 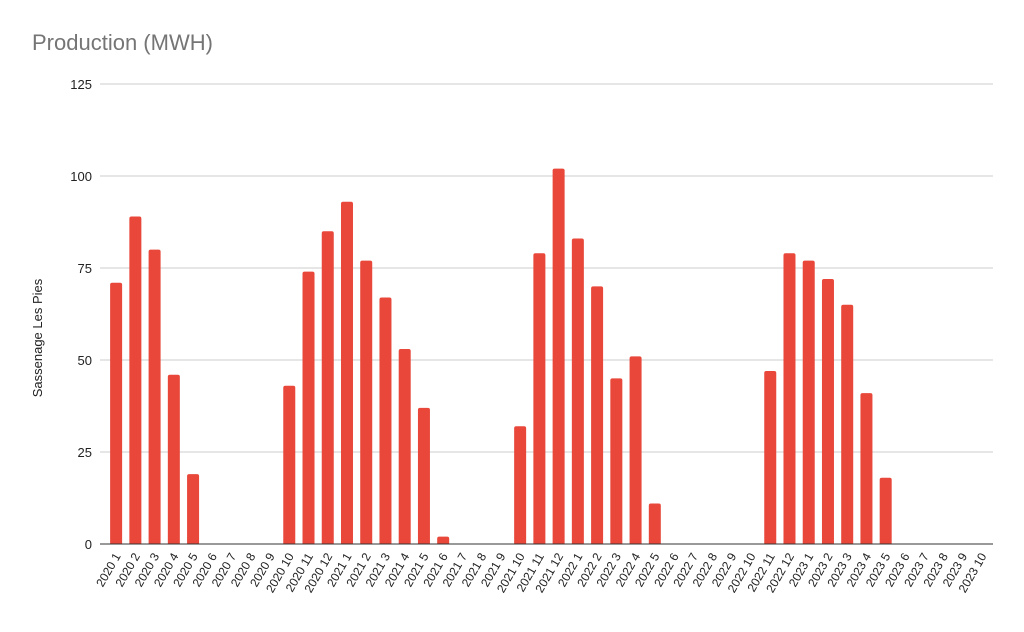 What do you see at coordinates (37, 337) in the screenshot?
I see `y-axis-label: Sassenage Les Pies` at bounding box center [37, 337].